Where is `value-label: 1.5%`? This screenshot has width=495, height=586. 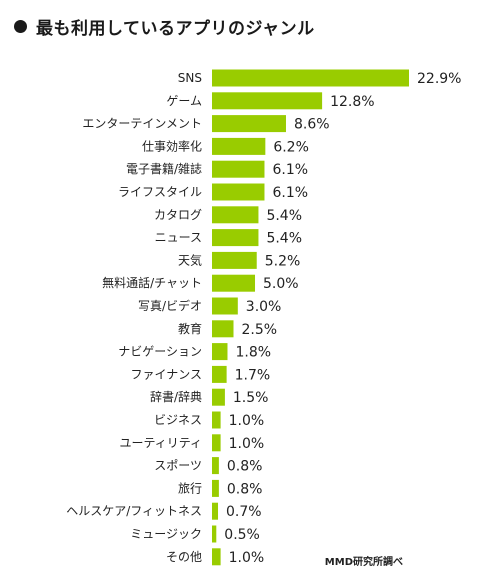 value-label: 1.5% is located at coordinates (251, 398).